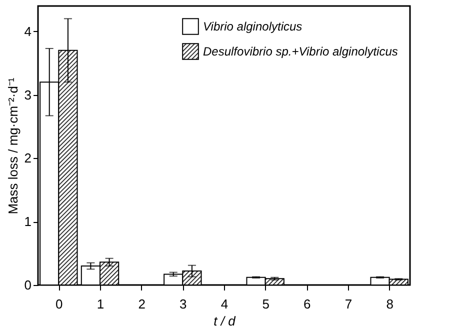 The image size is (453, 336). What do you see at coordinates (307, 304) in the screenshot?
I see `x-tick-label: 6` at bounding box center [307, 304].